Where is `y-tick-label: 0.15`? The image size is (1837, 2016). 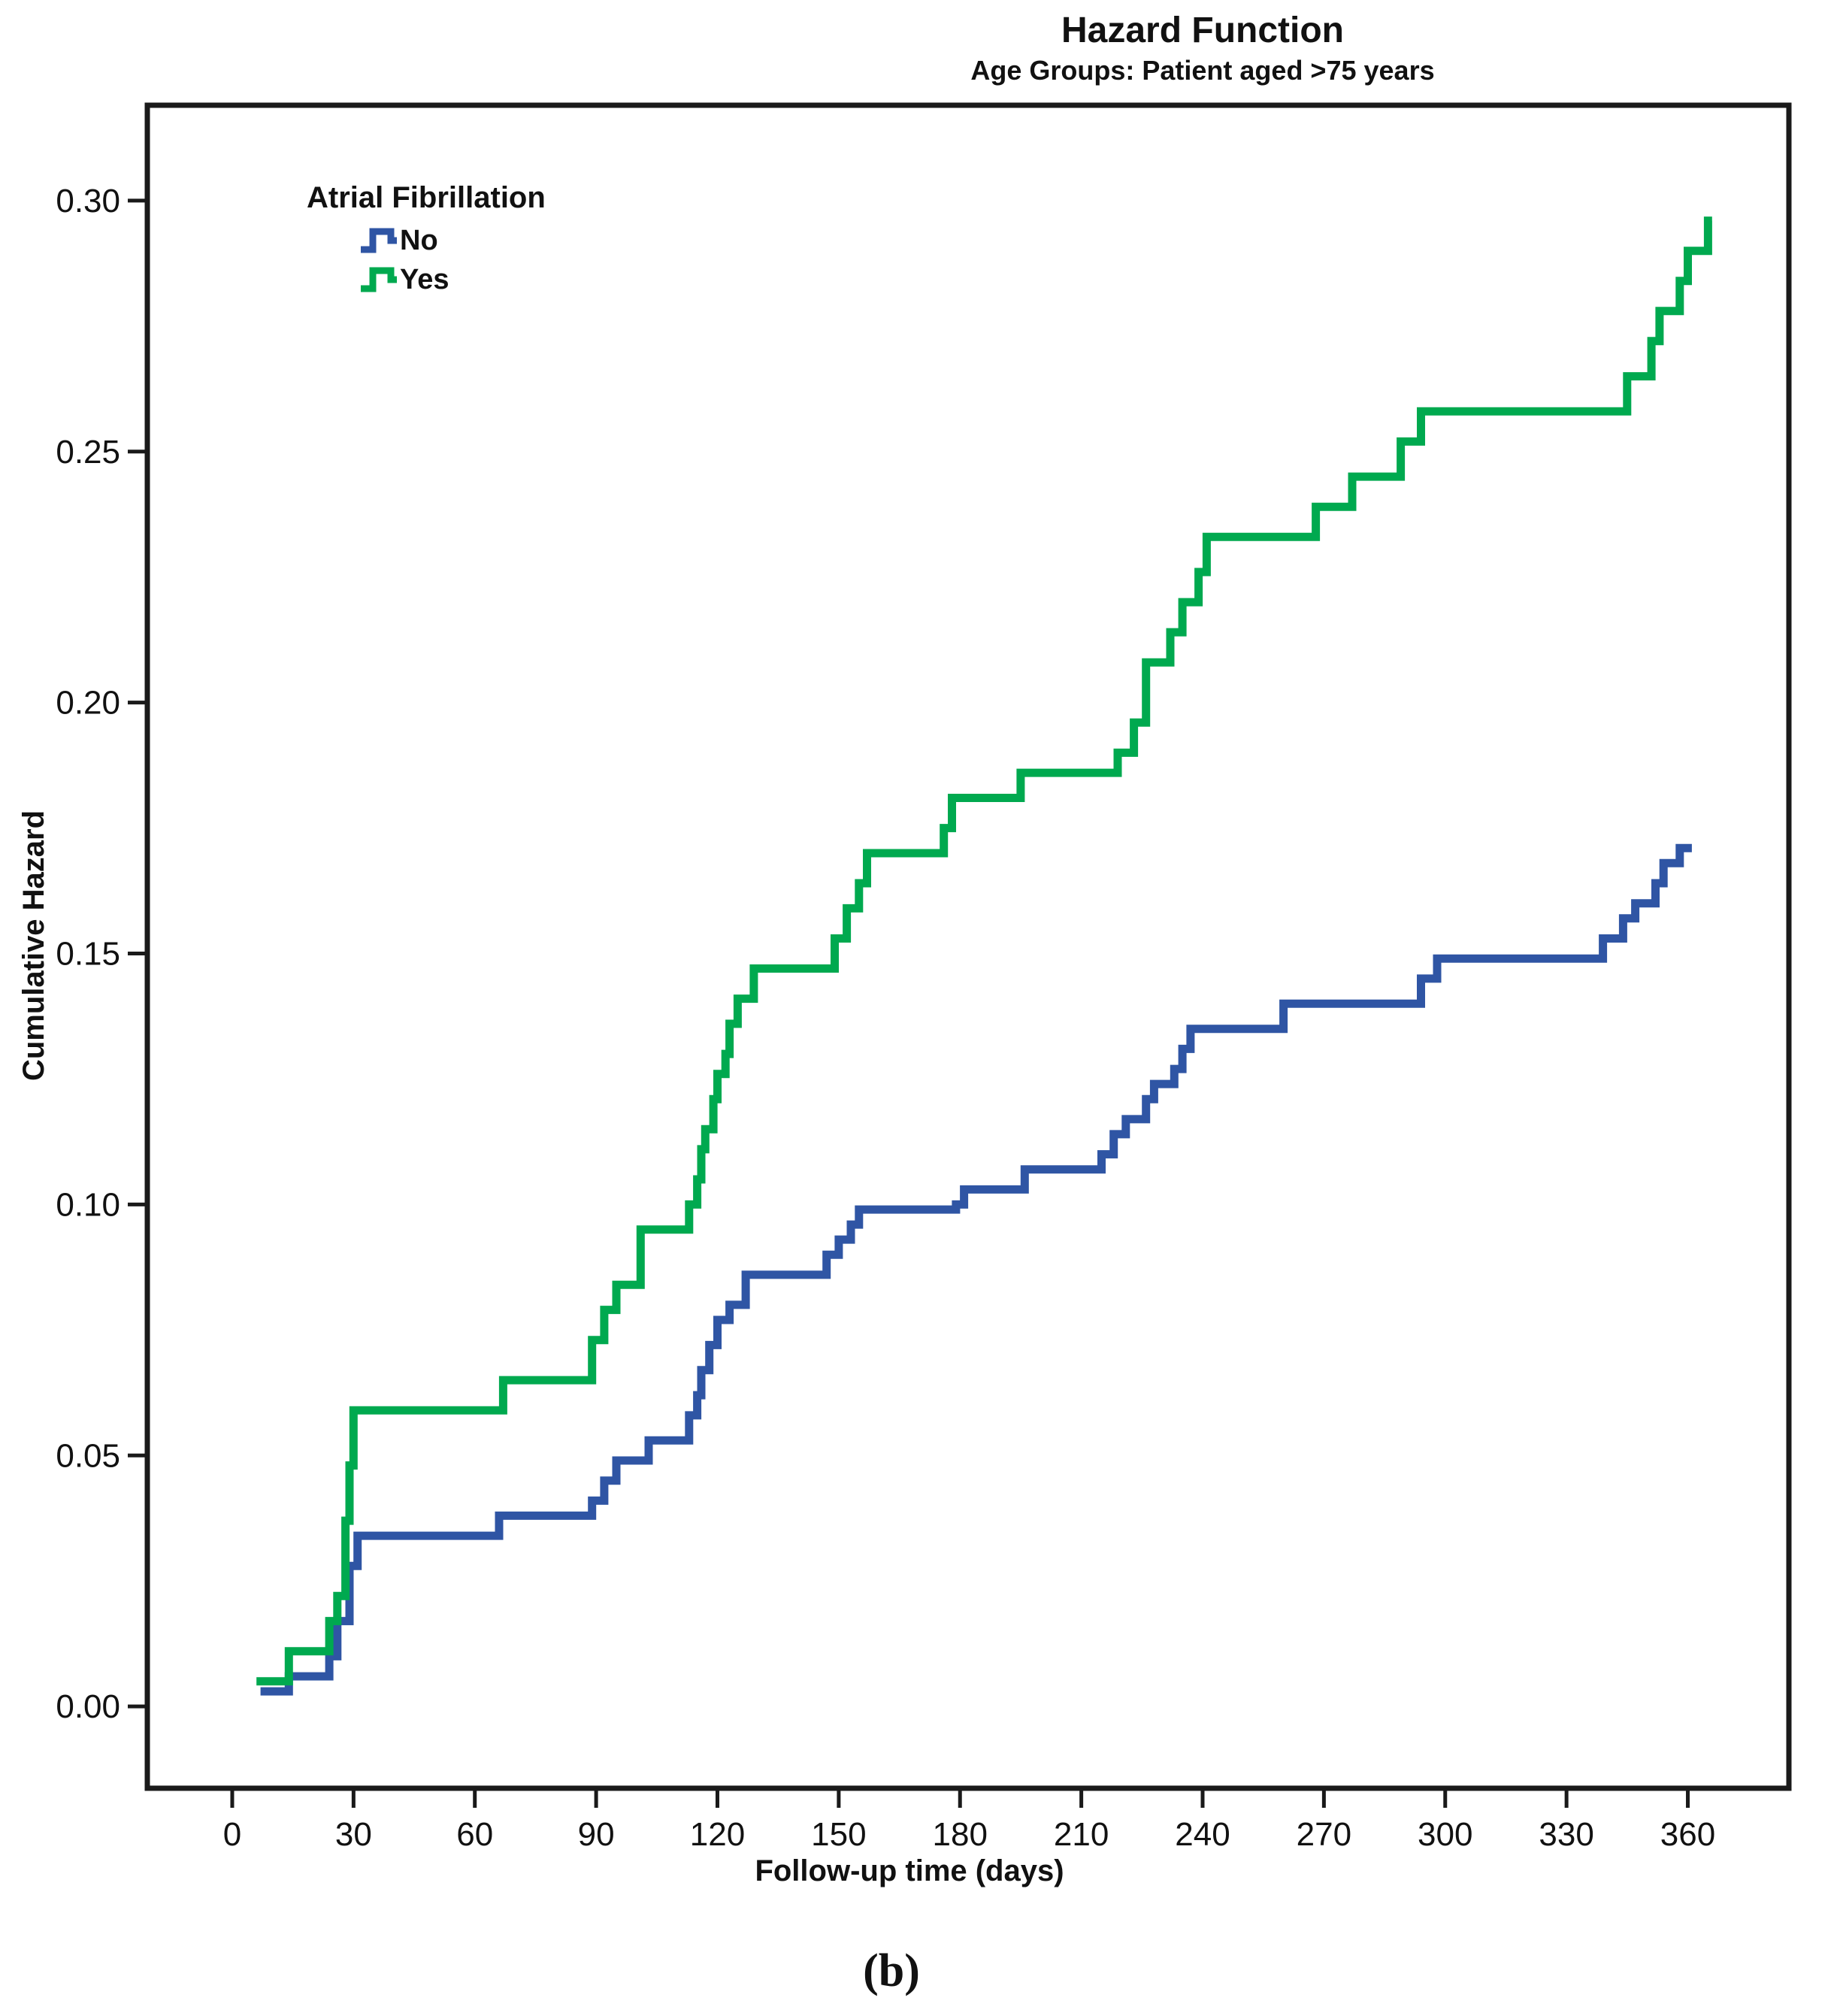
y-tick-label: 0.15 is located at coordinates (88, 954).